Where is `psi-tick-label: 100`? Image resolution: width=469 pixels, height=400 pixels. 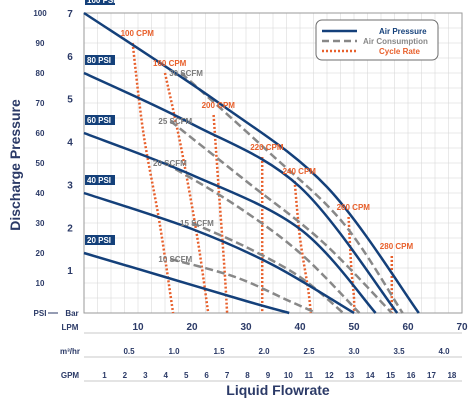 psi-tick-label: 100 is located at coordinates (40, 13).